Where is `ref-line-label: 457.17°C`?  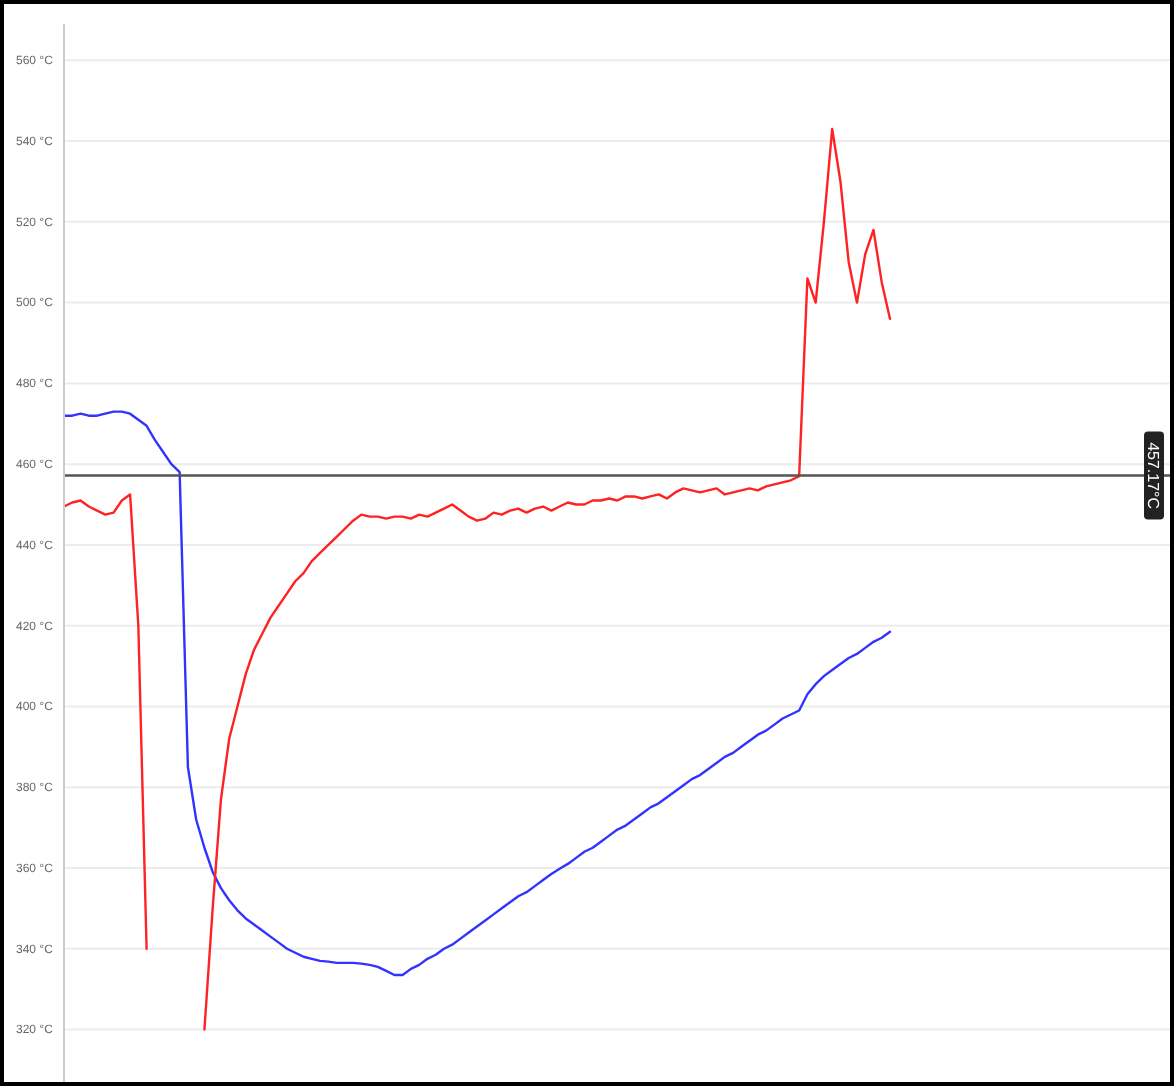 ref-line-label: 457.17°C is located at coordinates (1153, 476).